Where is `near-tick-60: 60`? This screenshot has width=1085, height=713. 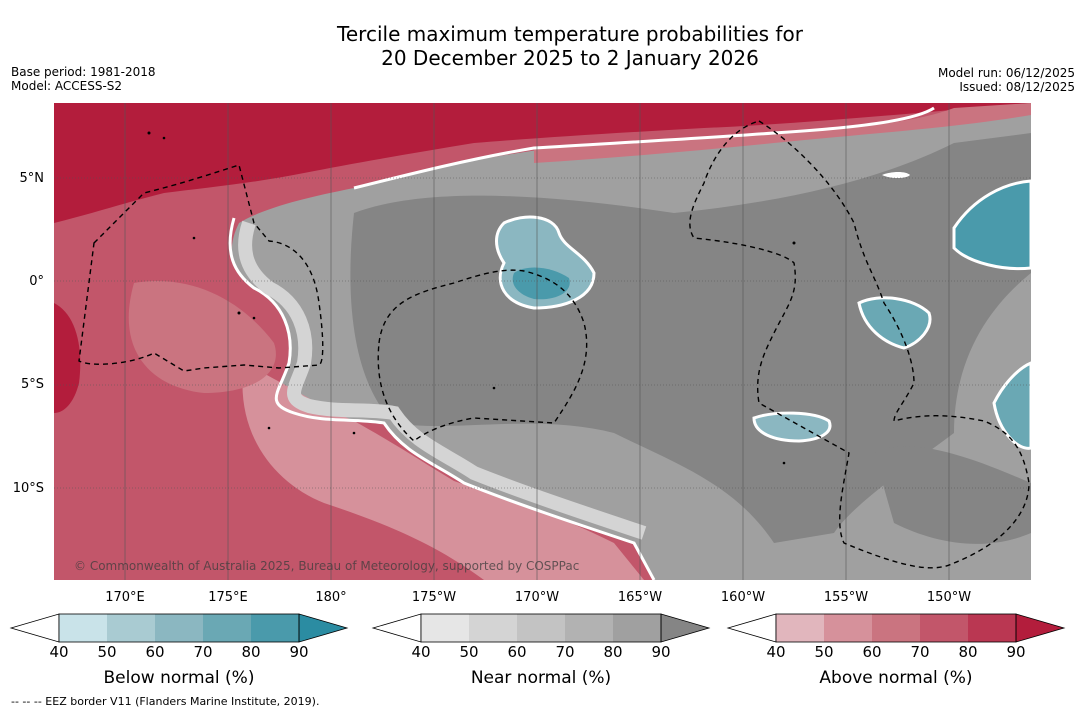 near-tick-60: 60 is located at coordinates (517, 652).